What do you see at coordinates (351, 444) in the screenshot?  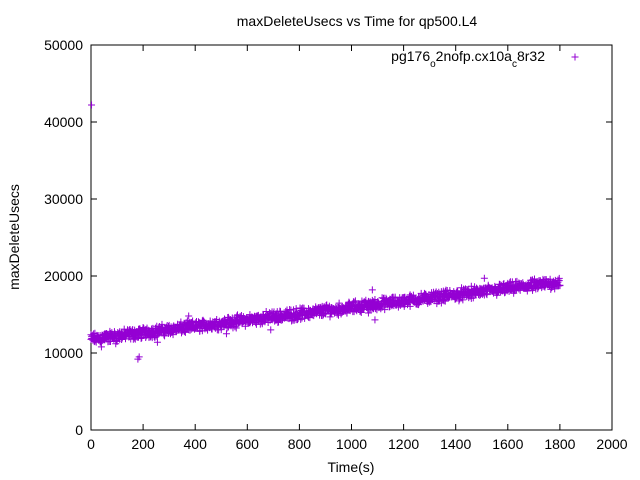 I see `x-tick-label: 1000` at bounding box center [351, 444].